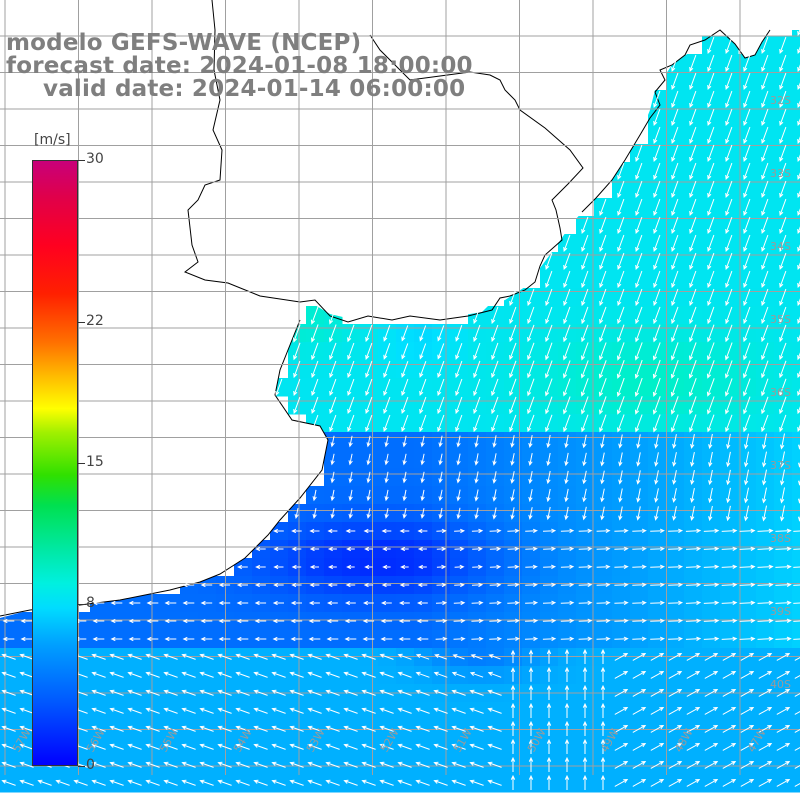  Describe the element at coordinates (780, 100) in the screenshot. I see `latitude-label: 32S` at that location.